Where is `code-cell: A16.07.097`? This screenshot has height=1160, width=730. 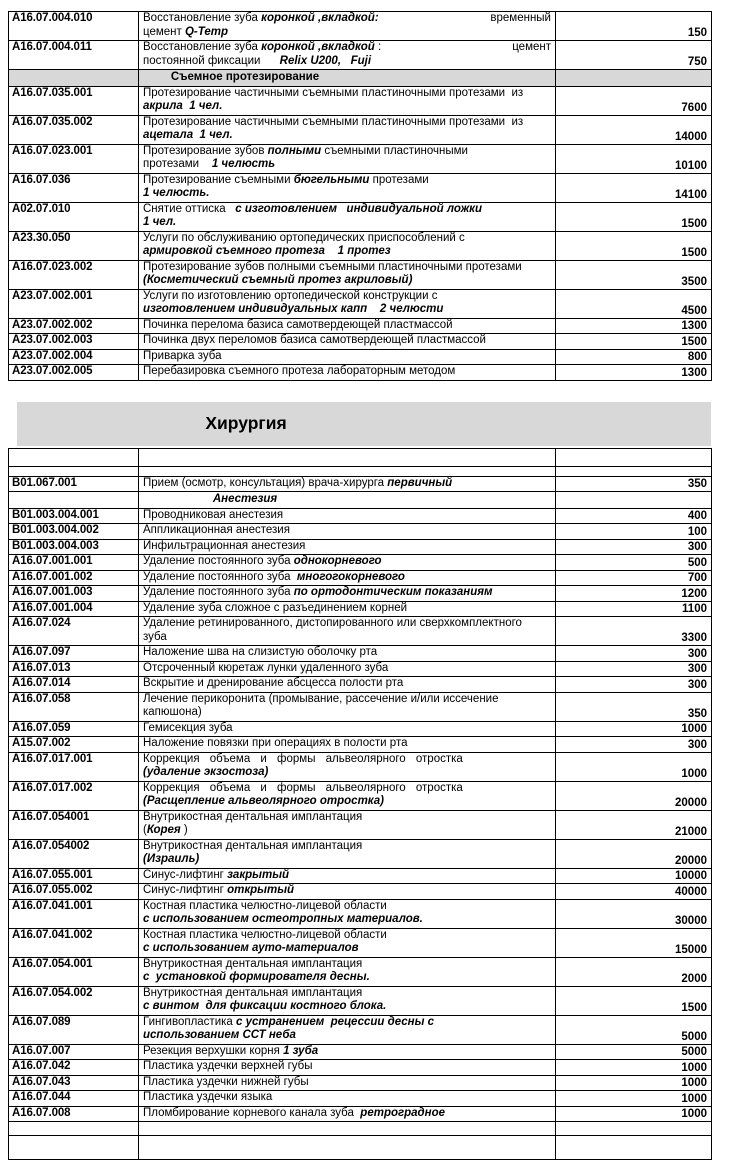 code-cell: A16.07.097 is located at coordinates (73, 653).